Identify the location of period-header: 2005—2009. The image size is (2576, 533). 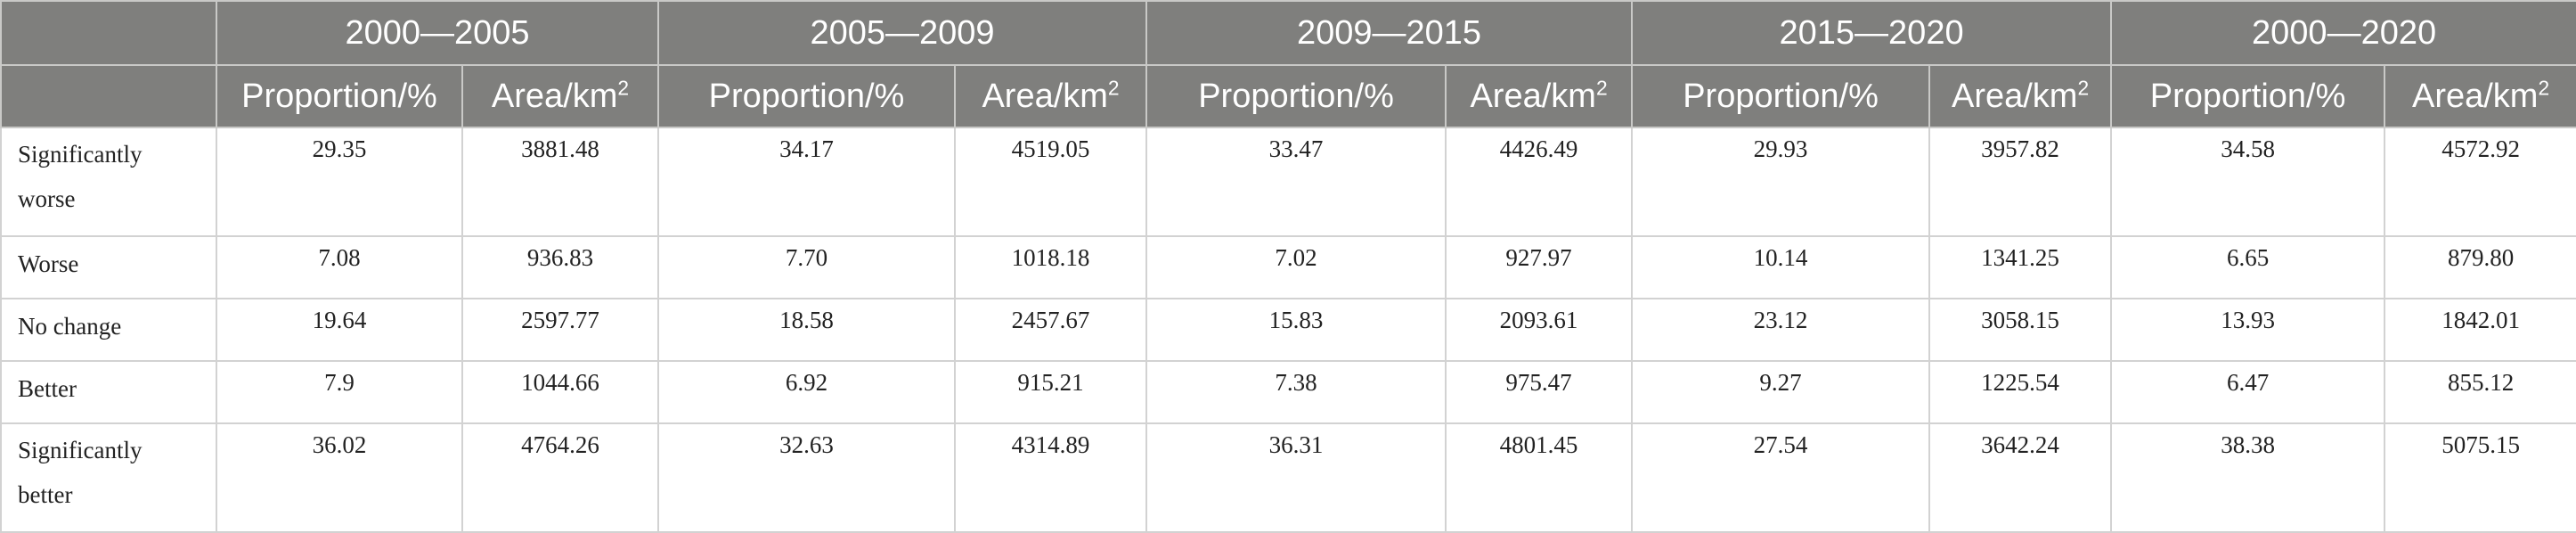
(903, 33).